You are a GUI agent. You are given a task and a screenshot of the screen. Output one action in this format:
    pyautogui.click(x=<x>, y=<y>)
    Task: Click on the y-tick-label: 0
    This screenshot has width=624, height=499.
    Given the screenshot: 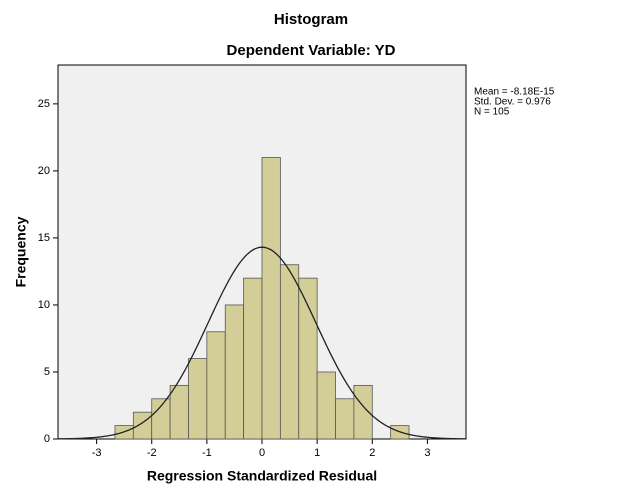 What is the action you would take?
    pyautogui.click(x=47, y=439)
    